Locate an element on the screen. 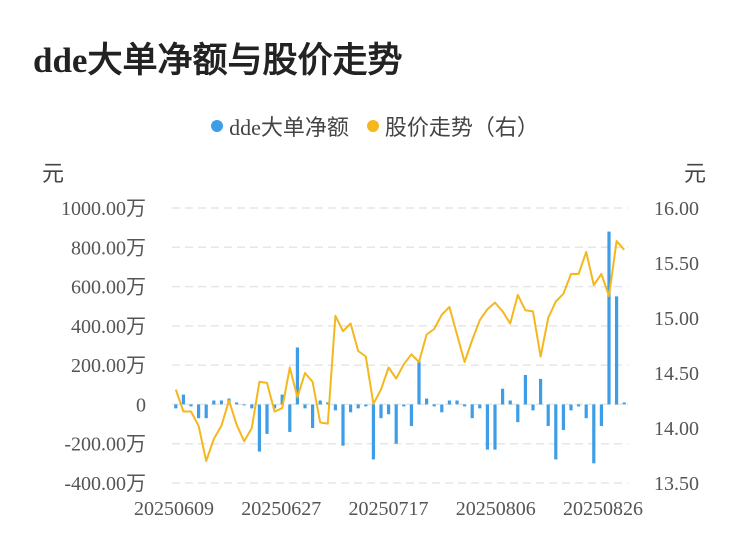 Image resolution: width=750 pixels, height=558 pixels. right-tick-label: 13.50 is located at coordinates (676, 484).